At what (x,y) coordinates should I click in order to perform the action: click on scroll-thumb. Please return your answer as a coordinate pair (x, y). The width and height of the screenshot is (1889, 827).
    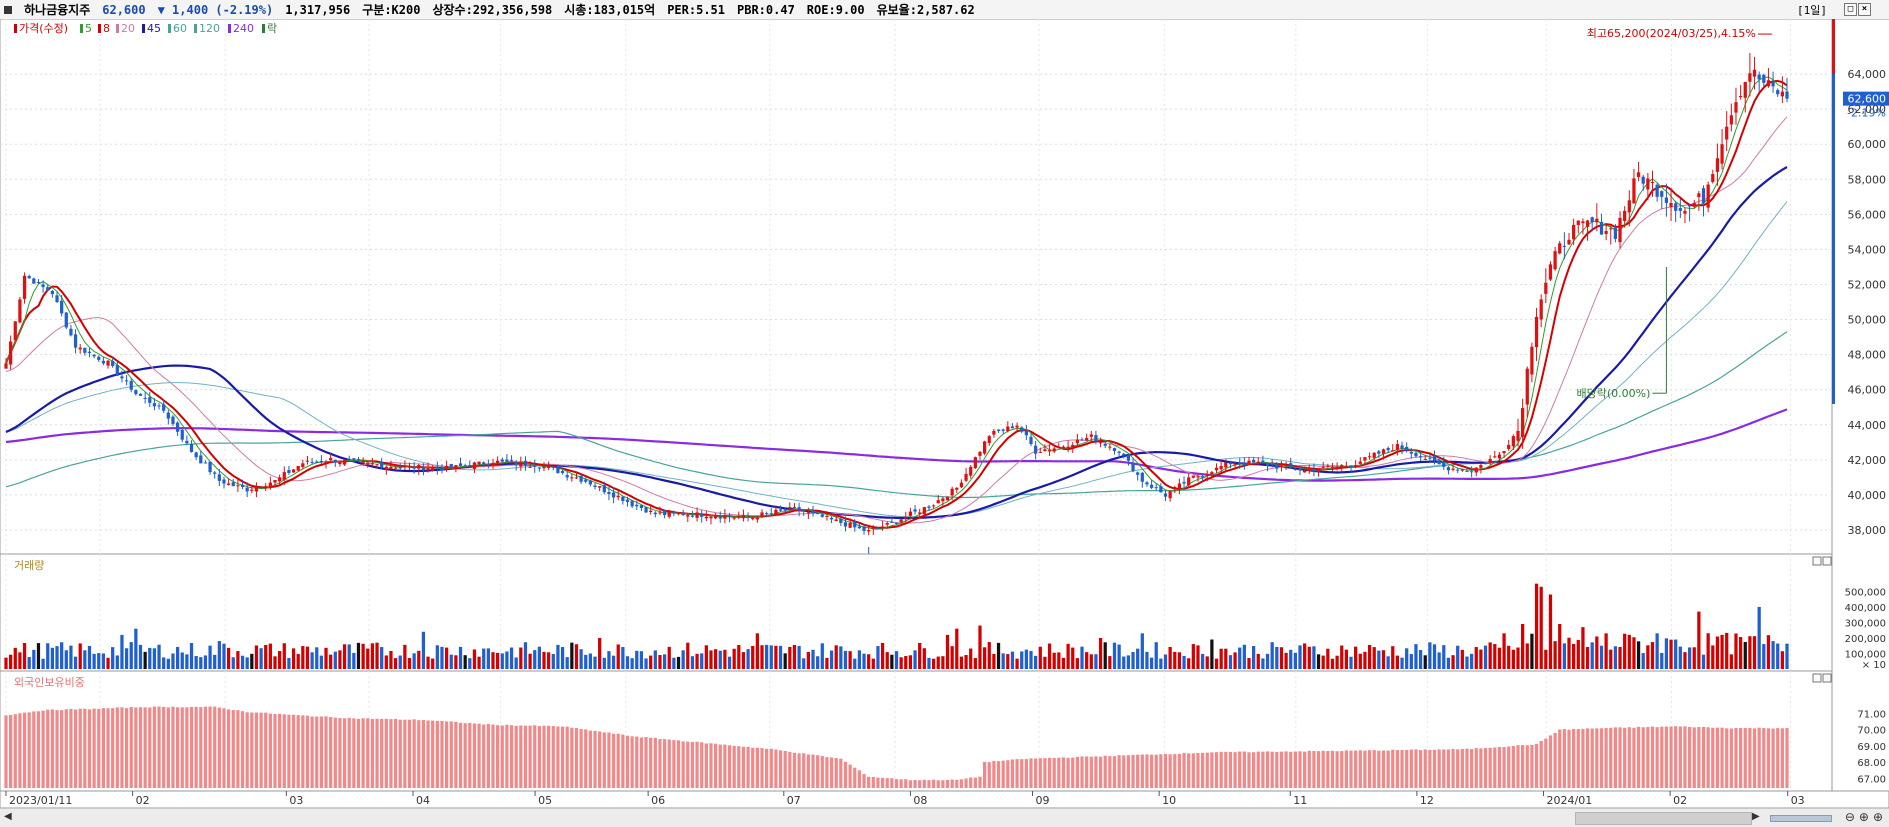
    Looking at the image, I should click on (1663, 818).